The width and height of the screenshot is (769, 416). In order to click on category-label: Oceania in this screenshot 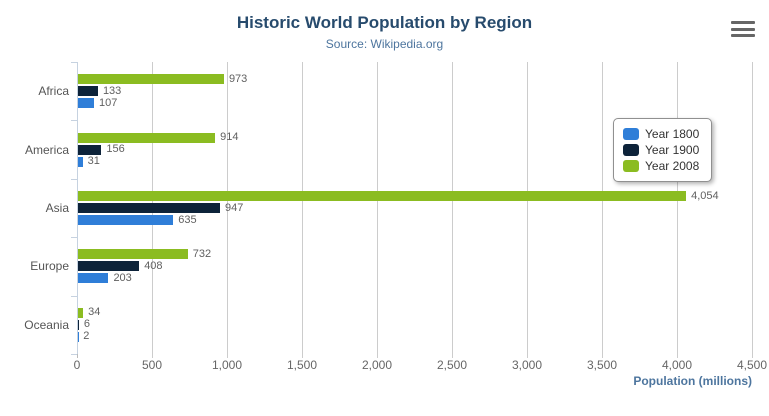, I will do `click(46, 324)`.